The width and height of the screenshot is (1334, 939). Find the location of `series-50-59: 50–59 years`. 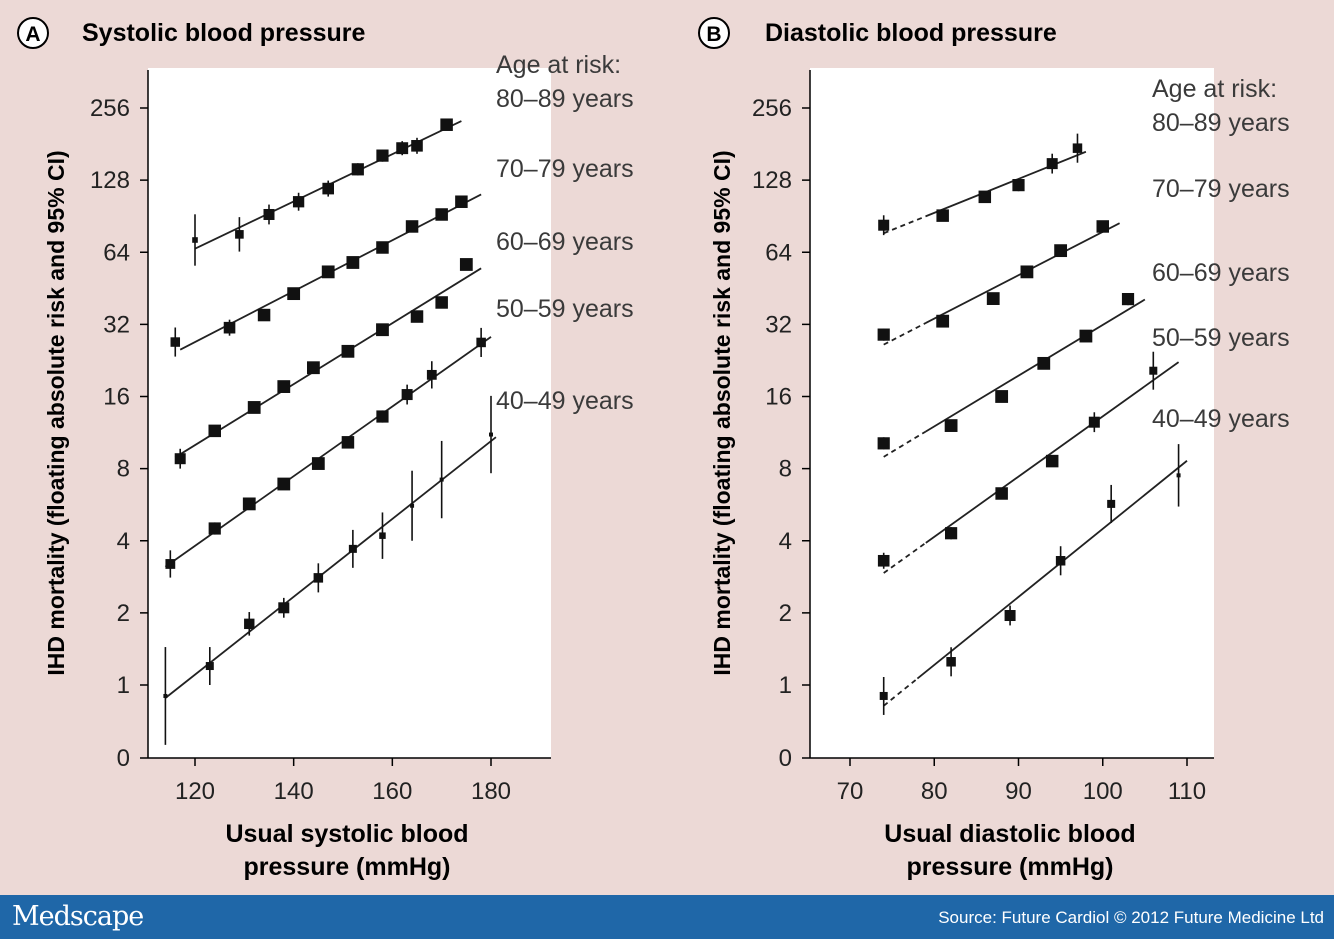

series-50-59: 50–59 years is located at coordinates (1083, 449).